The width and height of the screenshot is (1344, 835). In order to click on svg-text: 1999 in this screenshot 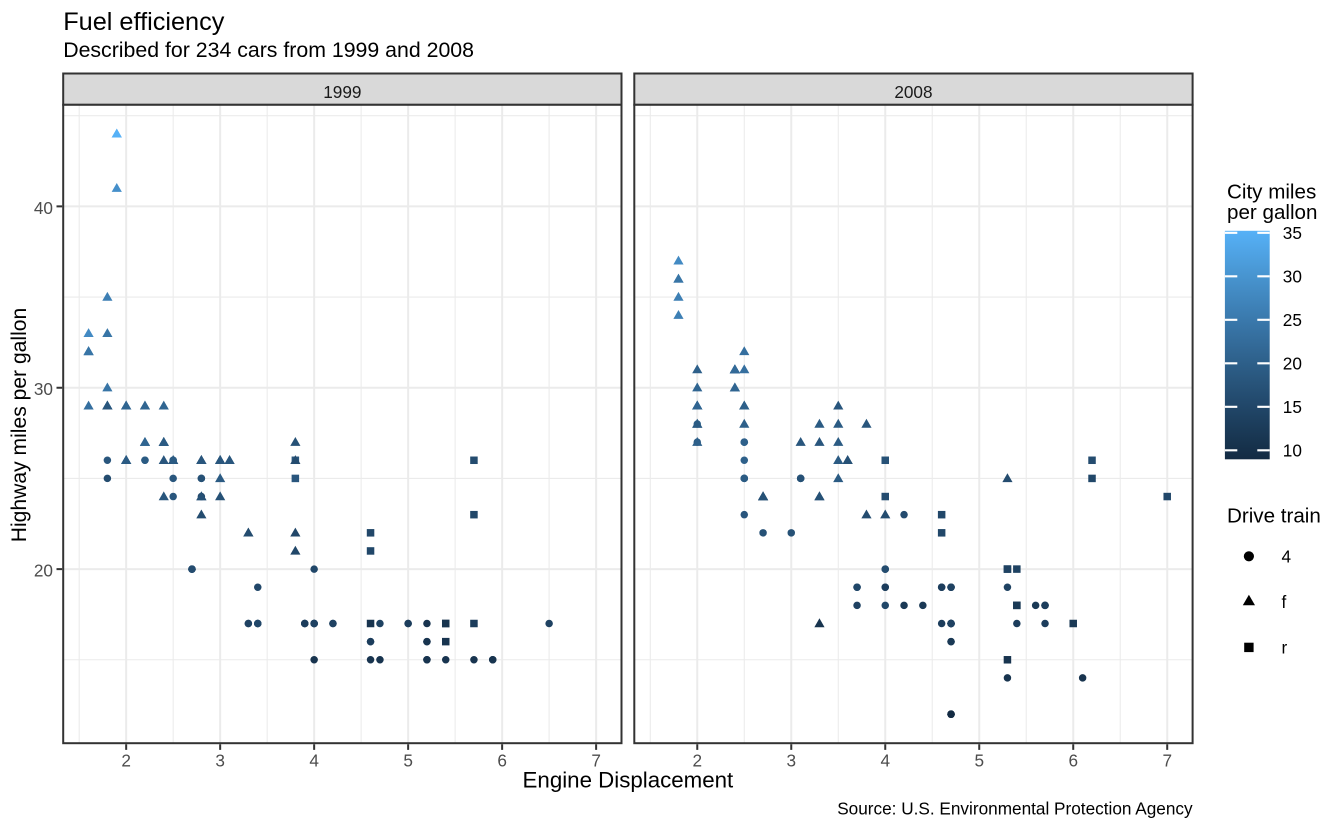, I will do `click(342, 92)`.